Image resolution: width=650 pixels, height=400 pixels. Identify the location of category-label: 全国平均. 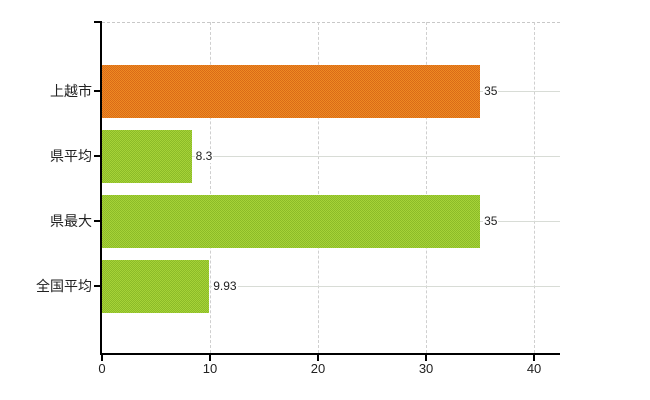
(64, 286).